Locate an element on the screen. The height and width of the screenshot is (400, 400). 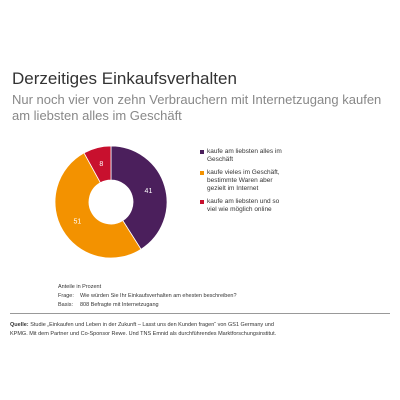
data-label: 8 is located at coordinates (101, 164).